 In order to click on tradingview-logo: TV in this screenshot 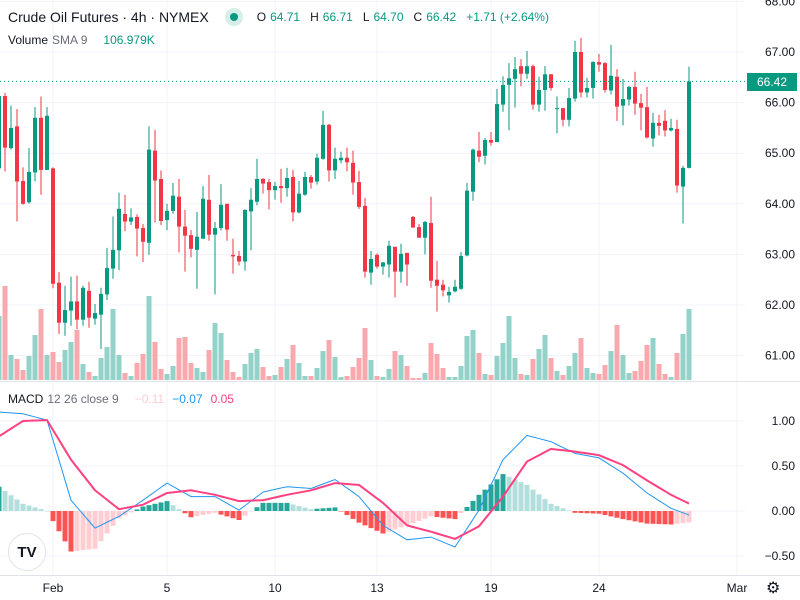, I will do `click(27, 552)`.